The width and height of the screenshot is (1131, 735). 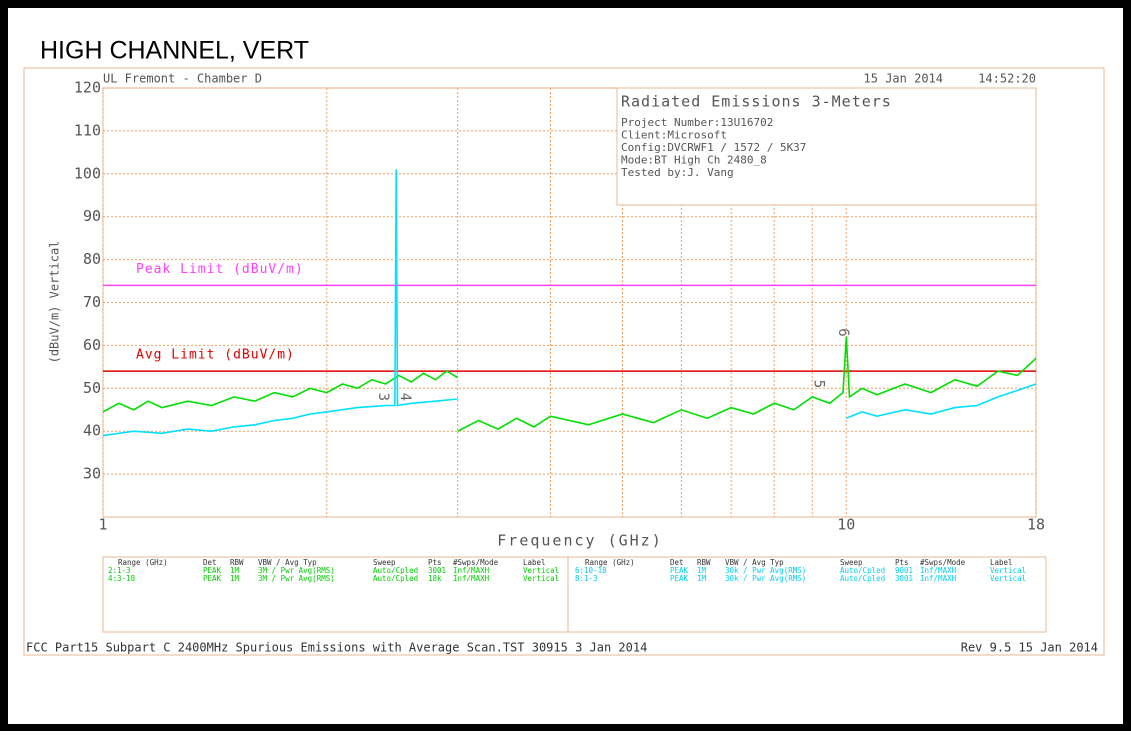 What do you see at coordinates (843, 332) in the screenshot?
I see `marker-label: 6` at bounding box center [843, 332].